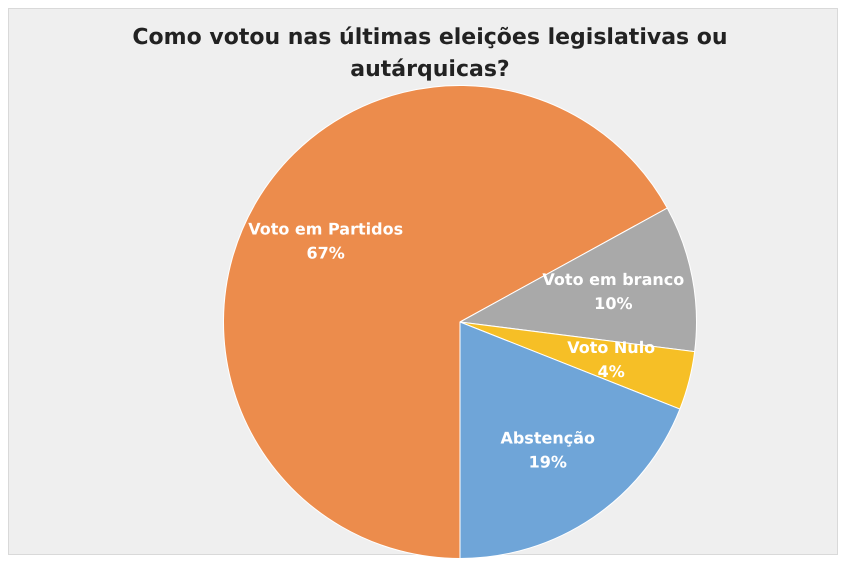 This screenshot has height=561, width=846. Describe the element at coordinates (613, 279) in the screenshot. I see `slice-label: Voto em branco` at that location.